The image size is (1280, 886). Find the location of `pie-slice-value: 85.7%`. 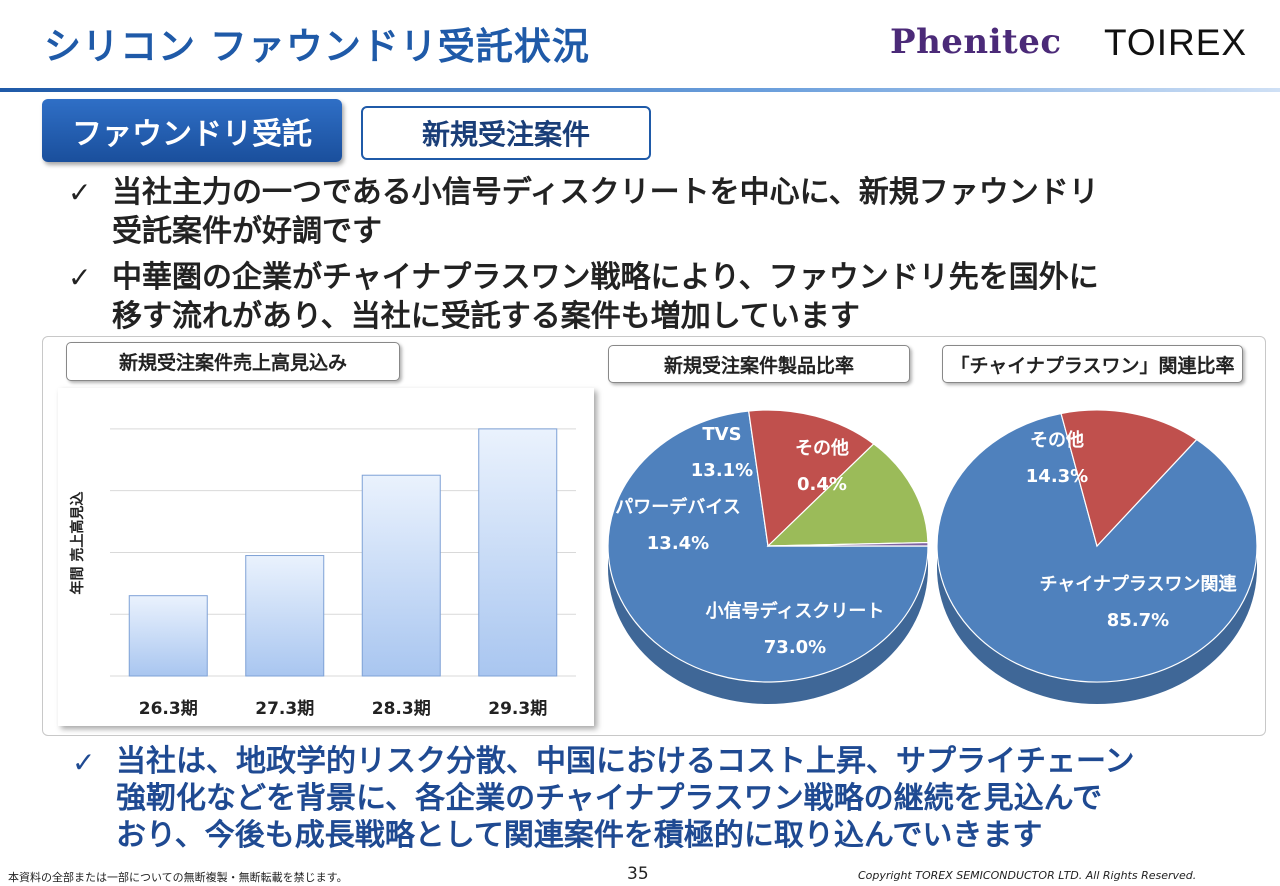

pie-slice-value: 85.7% is located at coordinates (1138, 620).